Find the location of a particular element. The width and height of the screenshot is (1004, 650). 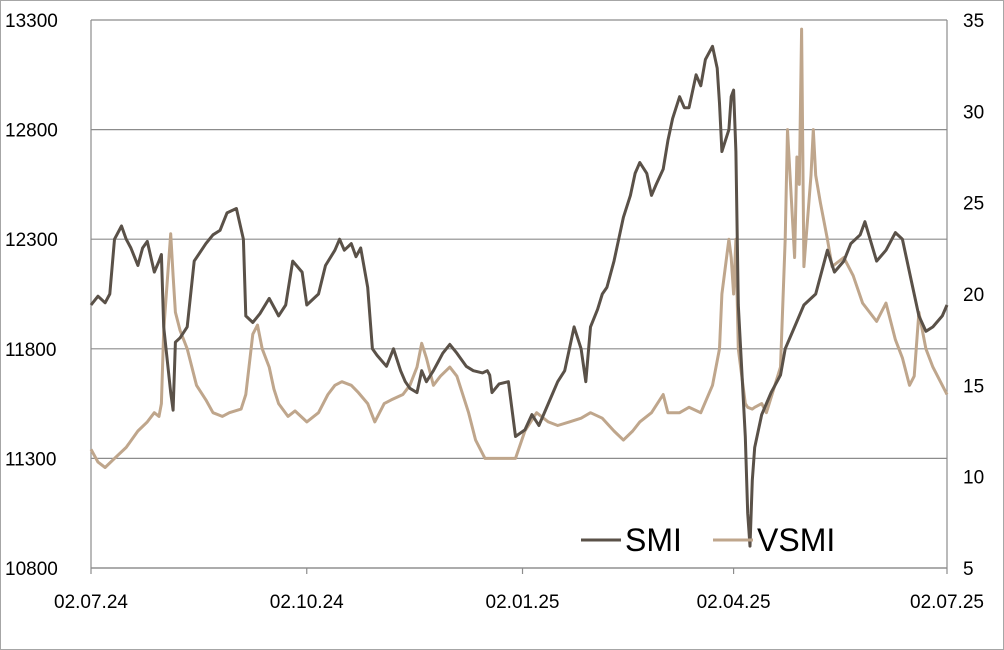

y-right-tick-label: 15 is located at coordinates (973, 386).